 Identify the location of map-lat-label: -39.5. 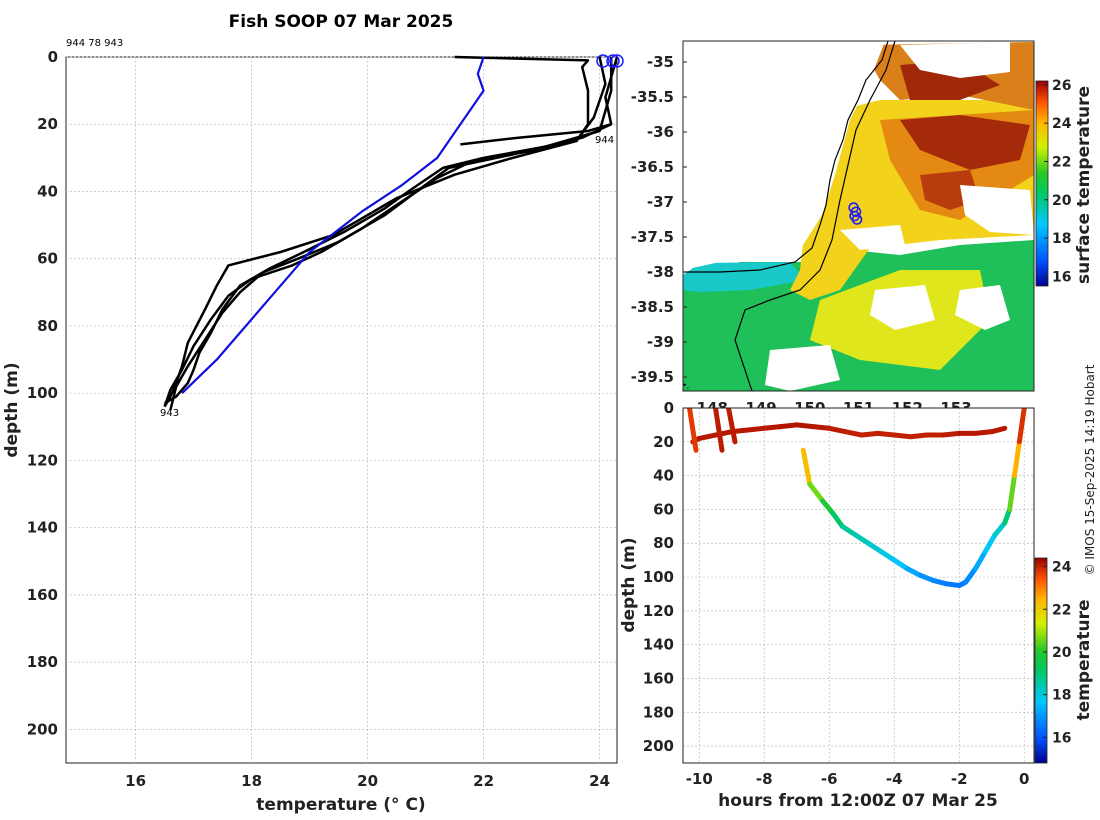
(652, 377).